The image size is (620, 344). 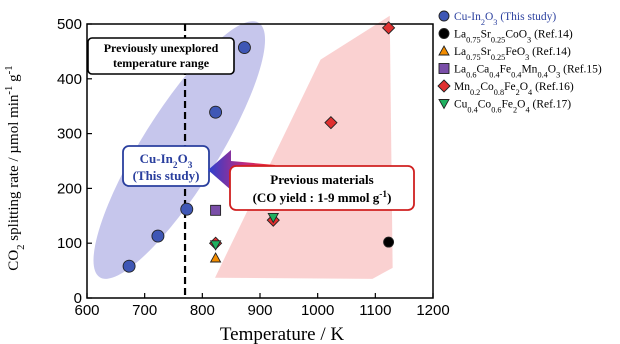 What do you see at coordinates (202, 310) in the screenshot?
I see `x-tick-label: 800` at bounding box center [202, 310].